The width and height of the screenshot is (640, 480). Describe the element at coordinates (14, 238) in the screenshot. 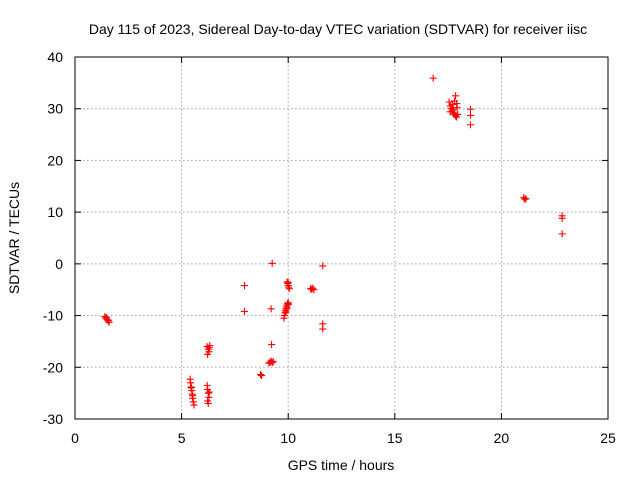

I see `y-axis-label: SDTVAR / TECUs` at that location.